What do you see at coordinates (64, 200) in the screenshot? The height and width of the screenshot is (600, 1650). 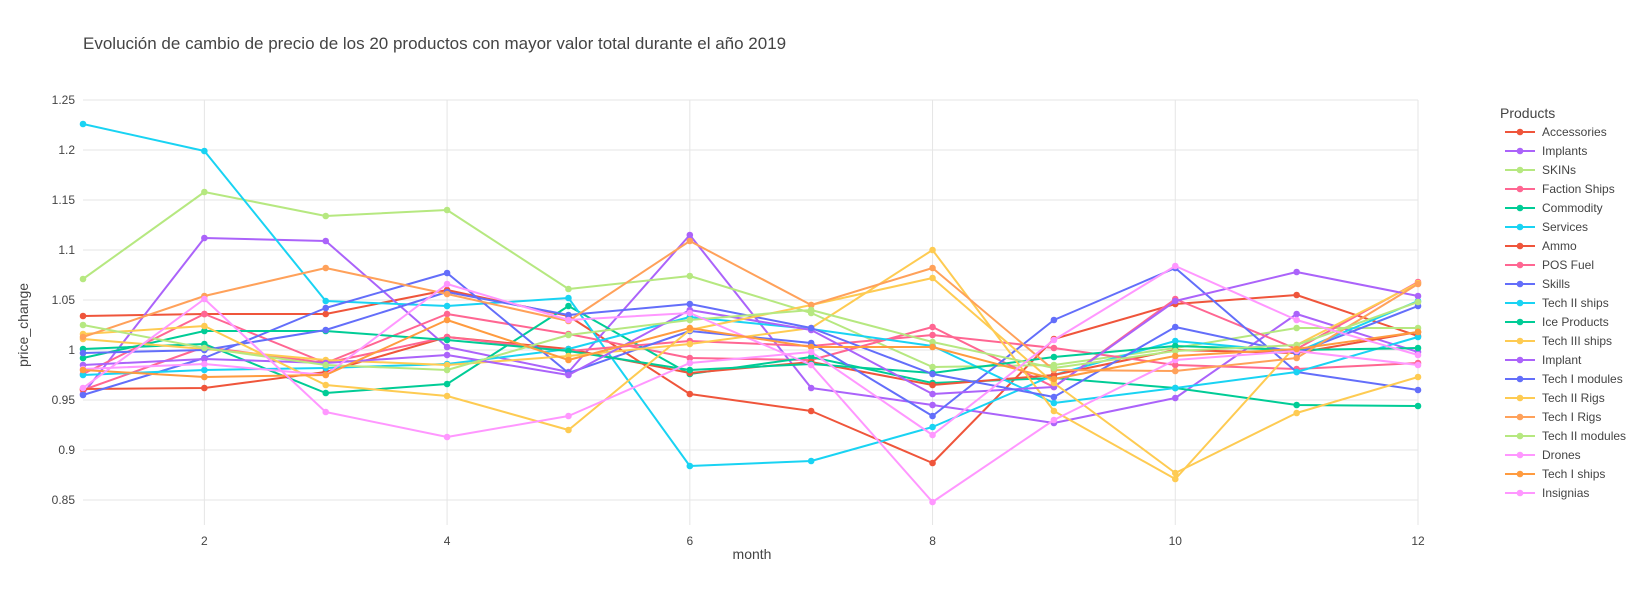 I see `y-tick-label: 1.15` at bounding box center [64, 200].